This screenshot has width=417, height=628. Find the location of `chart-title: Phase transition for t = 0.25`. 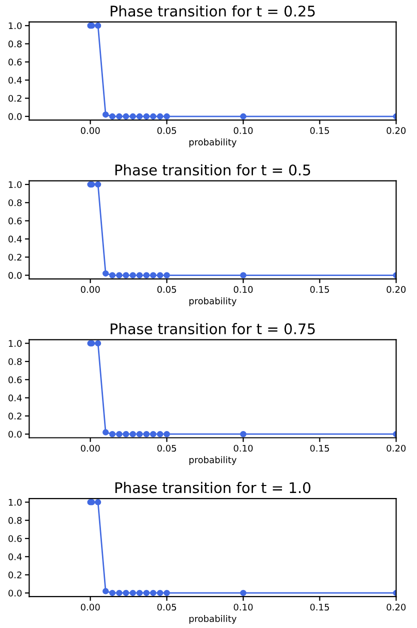

chart-title: Phase transition for t = 0.25 is located at coordinates (212, 11).